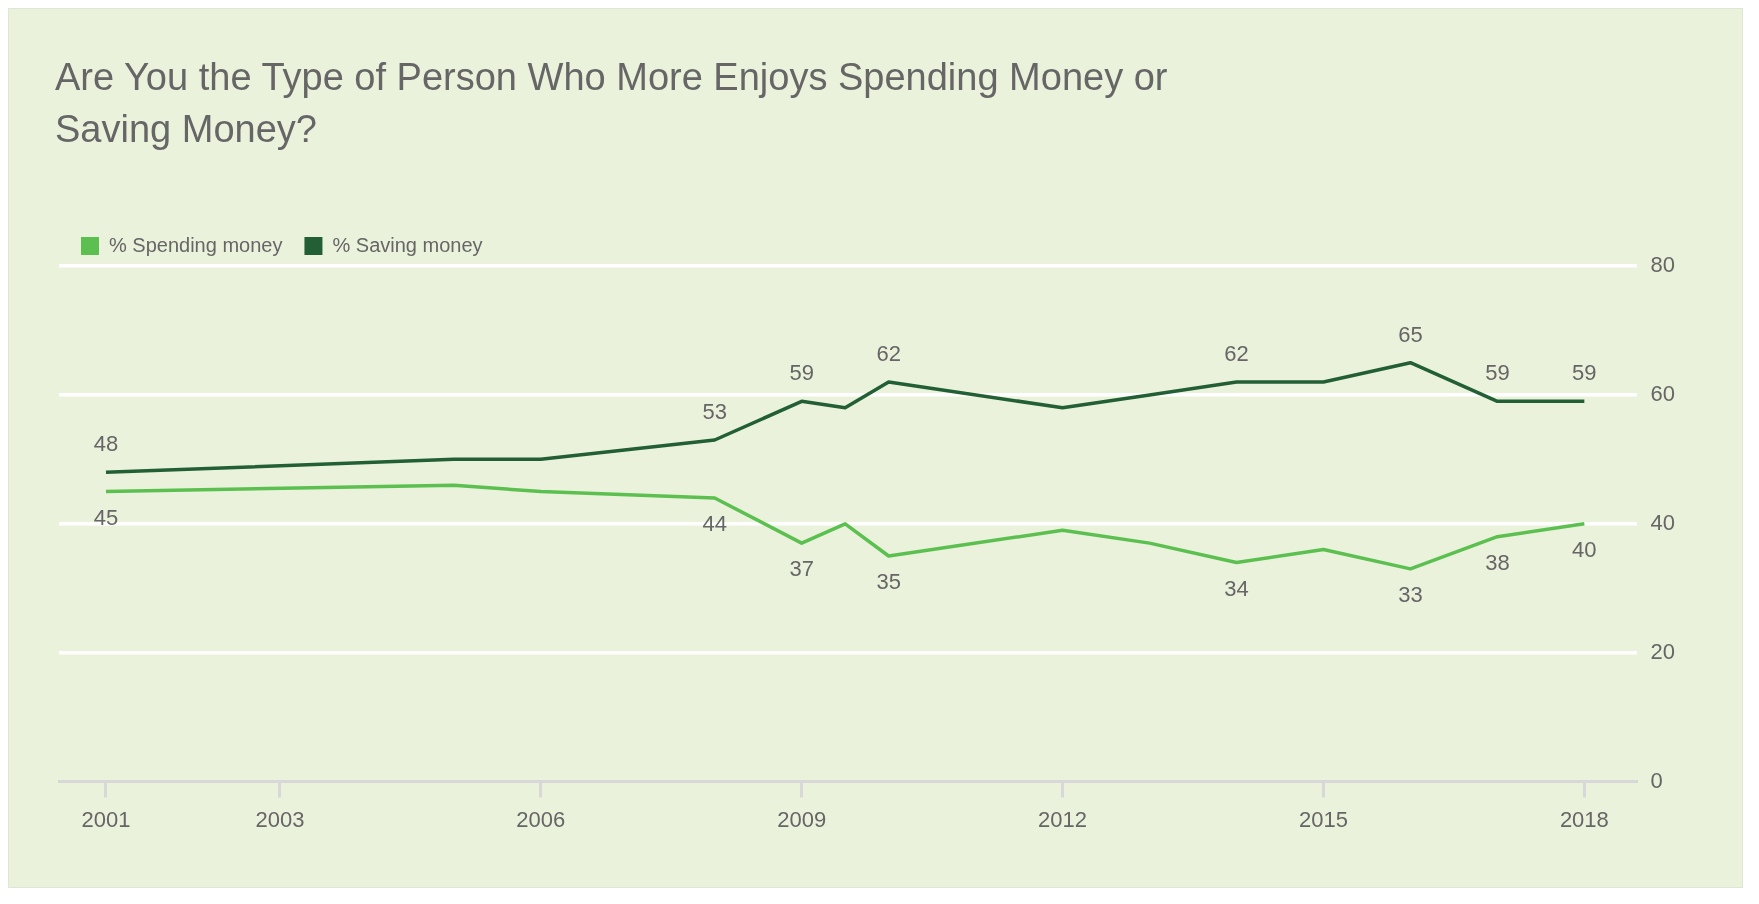  I want to click on x-tick-label: 2018, so click(1584, 819).